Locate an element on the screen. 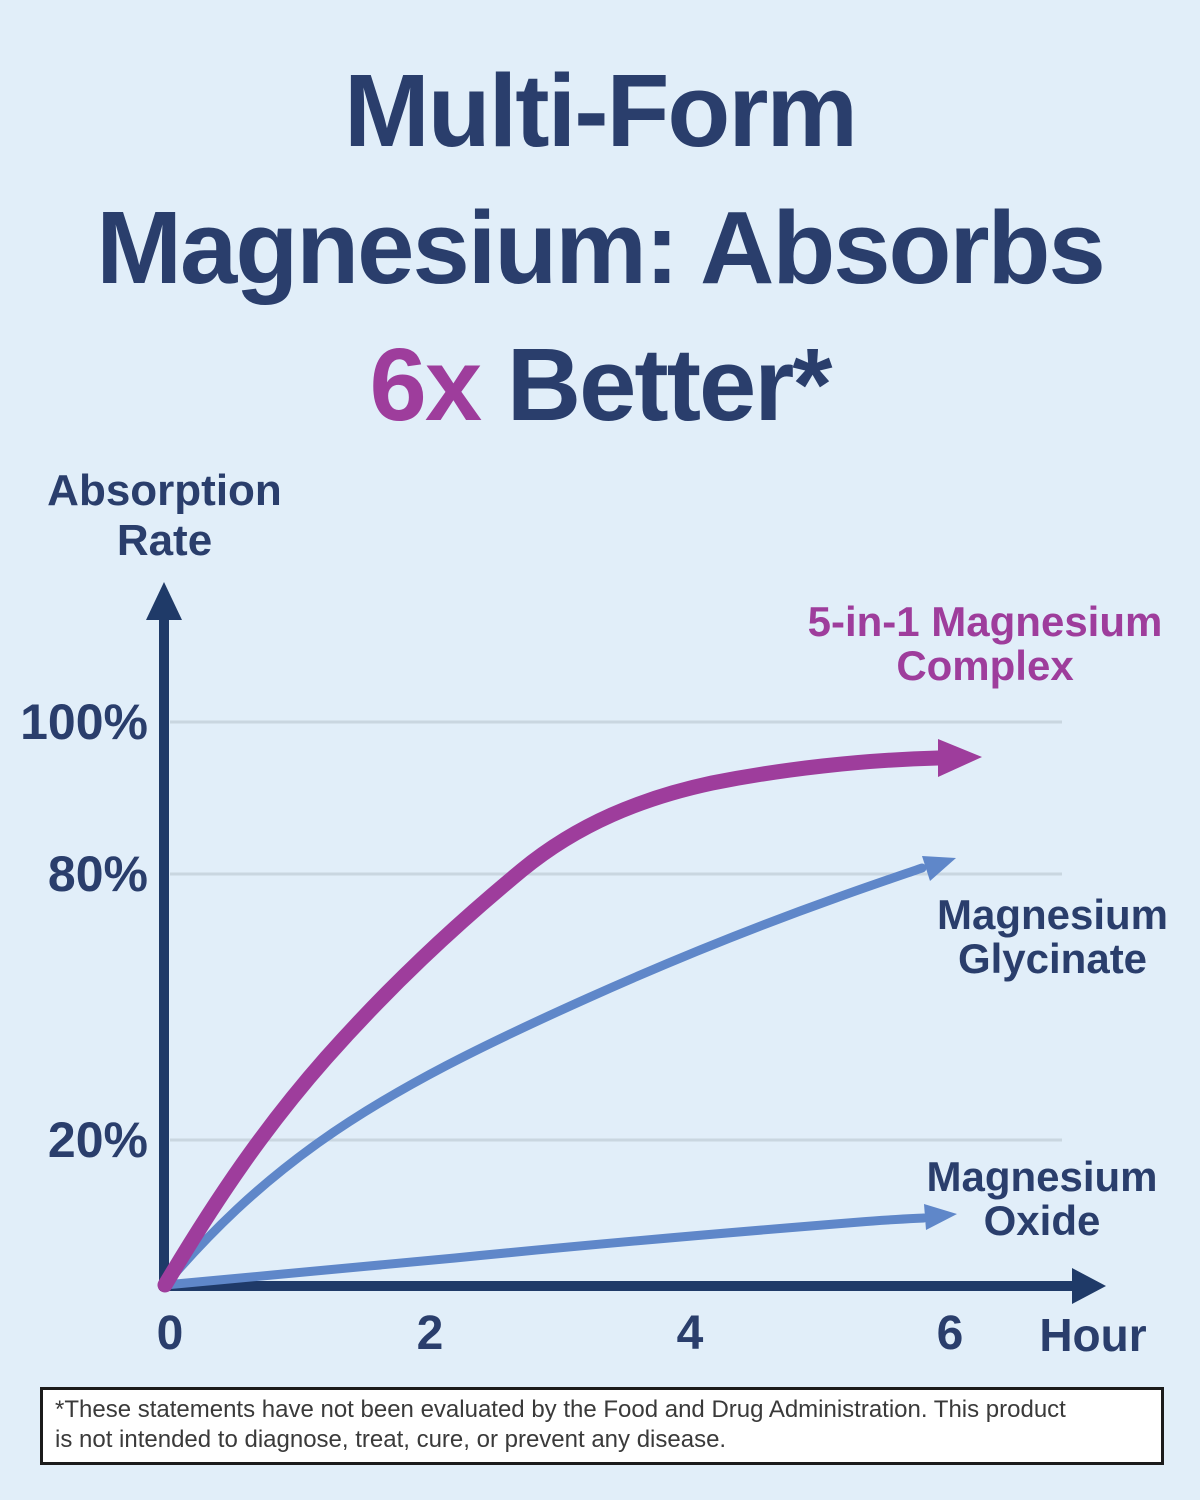 The height and width of the screenshot is (1500, 1200). y-axis-title-line-2: Rate is located at coordinates (164, 540).